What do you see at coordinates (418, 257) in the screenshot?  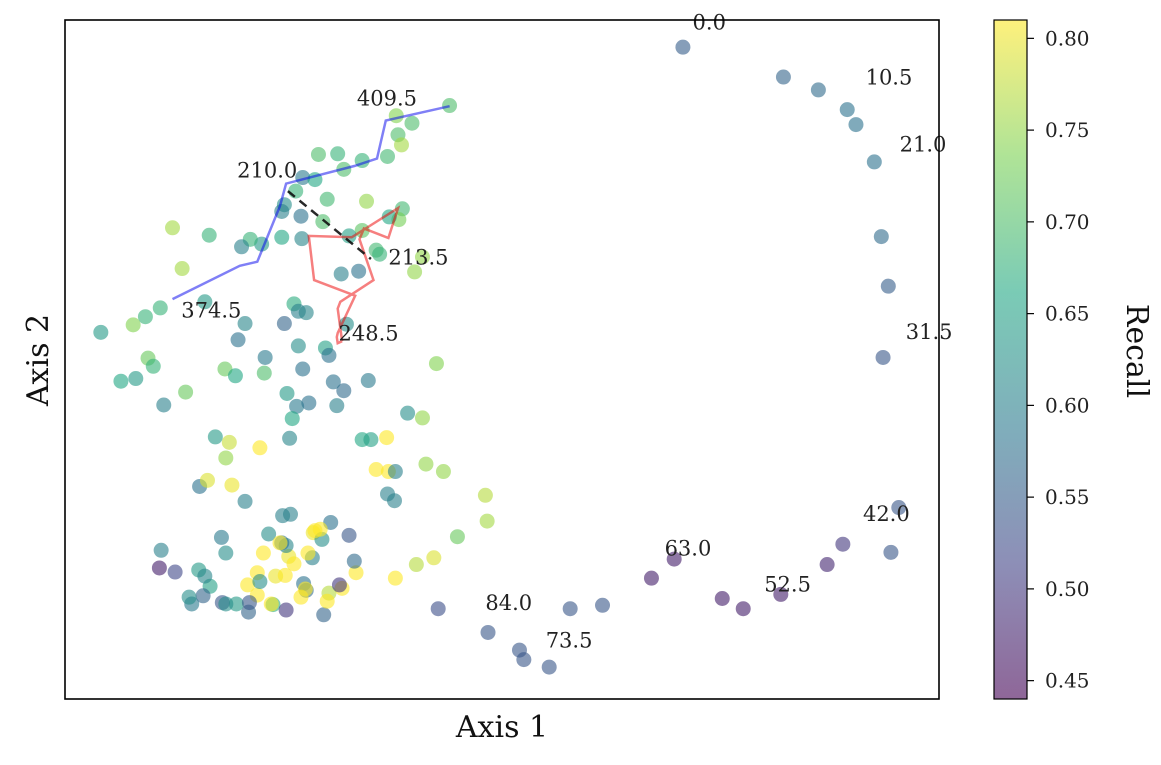 I see `annotation-label: 213.5` at bounding box center [418, 257].